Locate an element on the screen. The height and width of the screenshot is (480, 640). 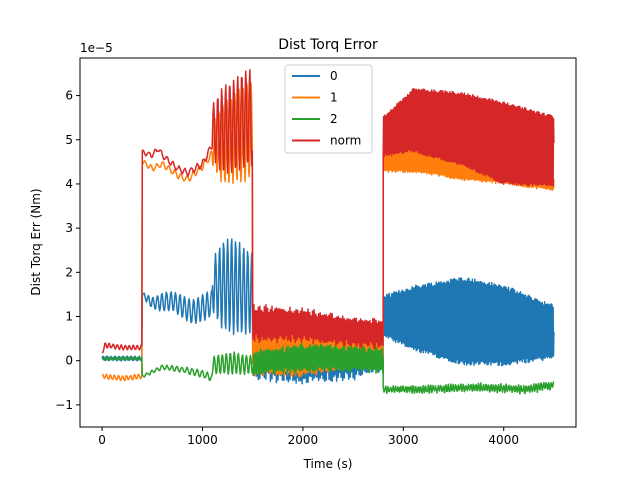
legend-label-2: 2 is located at coordinates (334, 119).